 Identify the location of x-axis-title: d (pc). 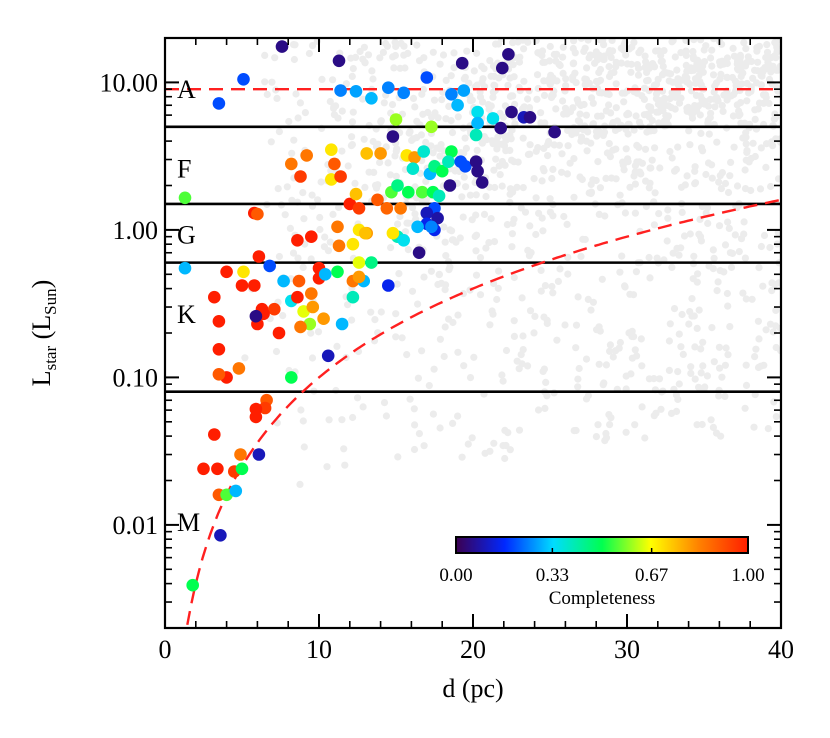
(472, 688).